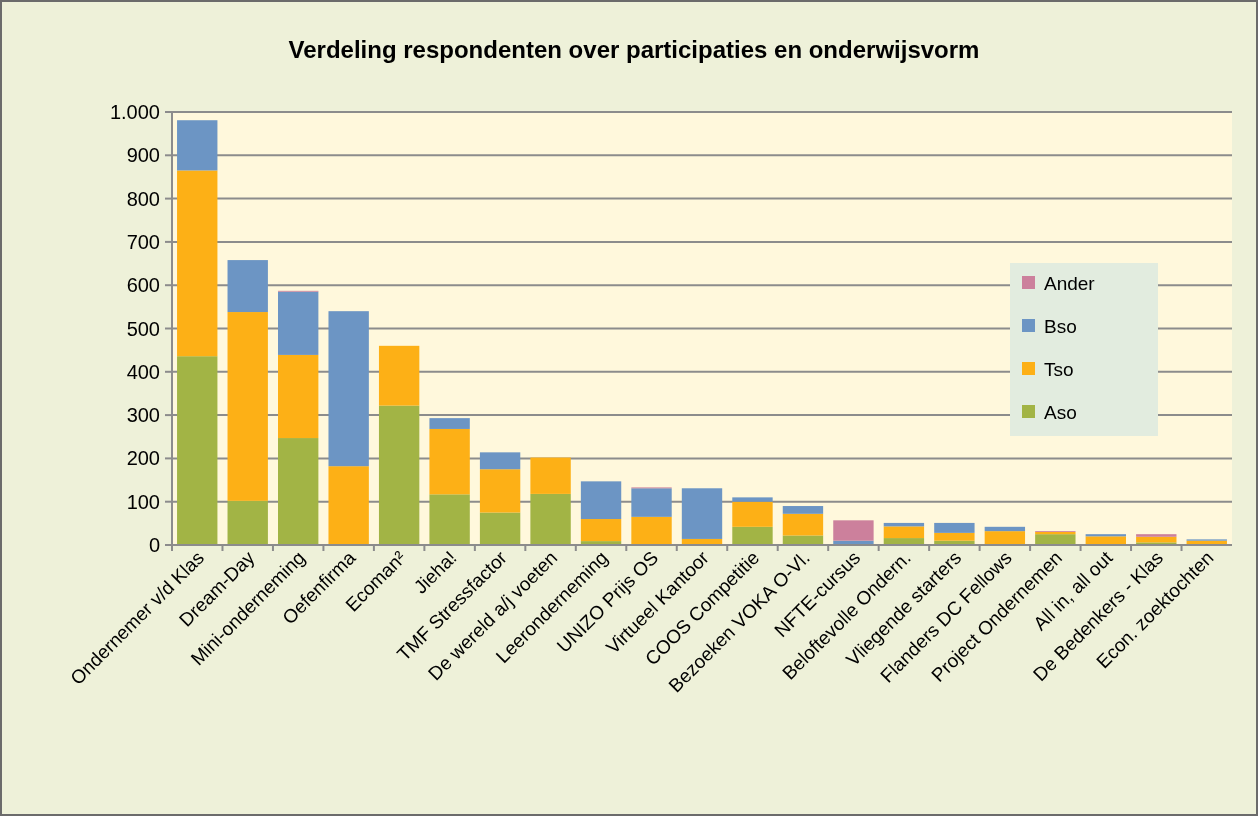 Image resolution: width=1258 pixels, height=816 pixels. Describe the element at coordinates (143, 285) in the screenshot. I see `y-tick-label: 600` at that location.